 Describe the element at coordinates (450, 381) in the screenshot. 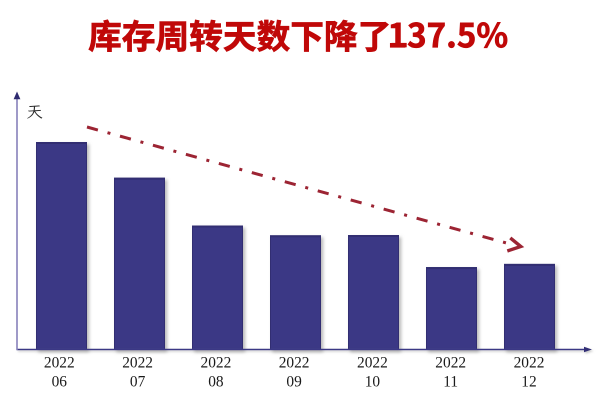

I see `svg-text: 11` at that location.